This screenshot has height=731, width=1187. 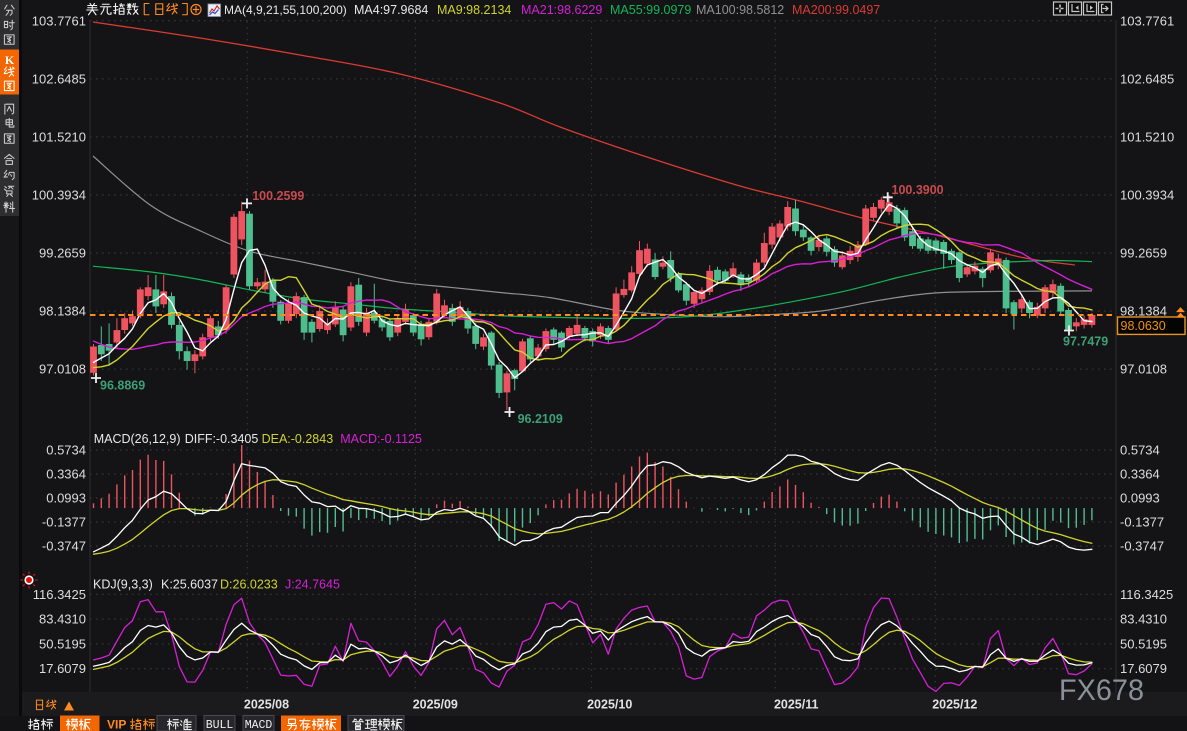 I want to click on svg-text: MA200:99.0497, so click(x=836, y=10).